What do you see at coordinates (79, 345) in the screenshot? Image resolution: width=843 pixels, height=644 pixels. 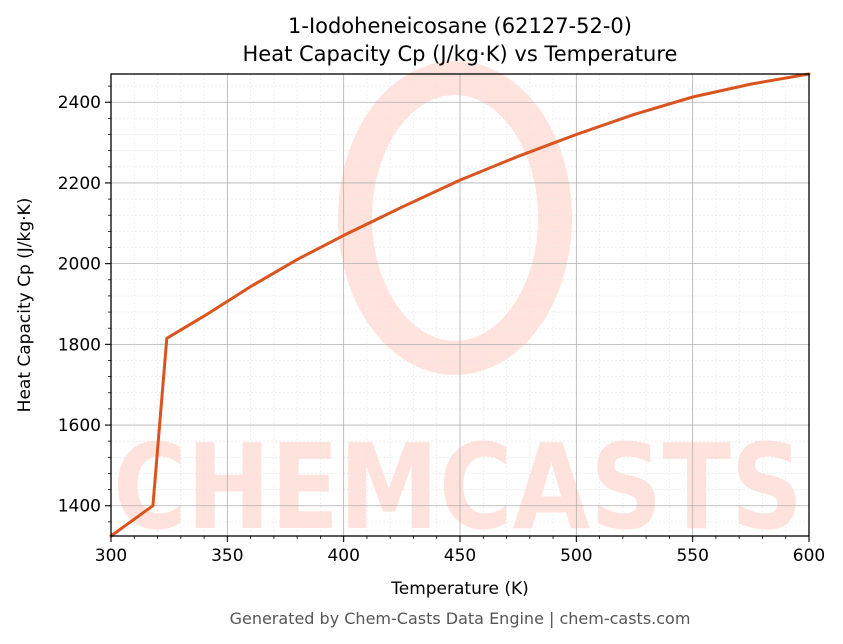 I see `y-tick-label: 1800` at bounding box center [79, 345].